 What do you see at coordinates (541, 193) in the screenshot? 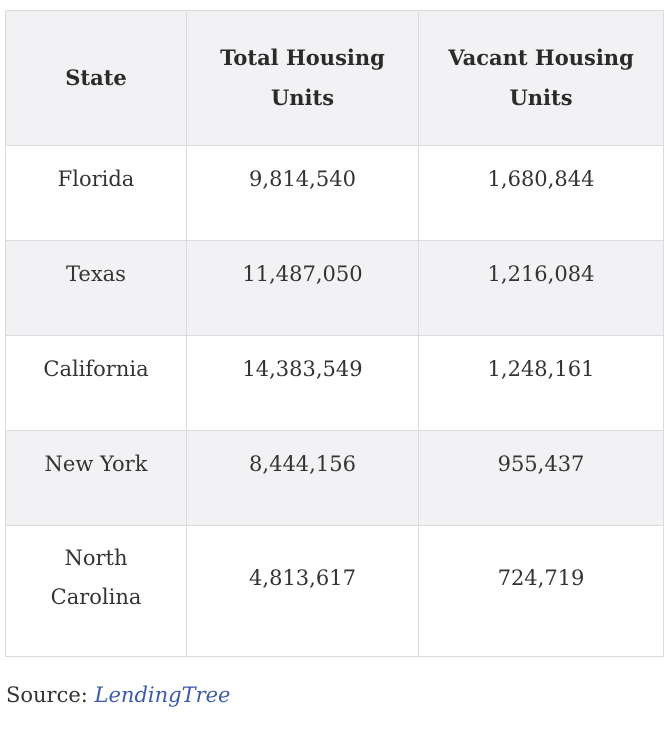
I see `cell-vacant: 1,680,844` at bounding box center [541, 193].